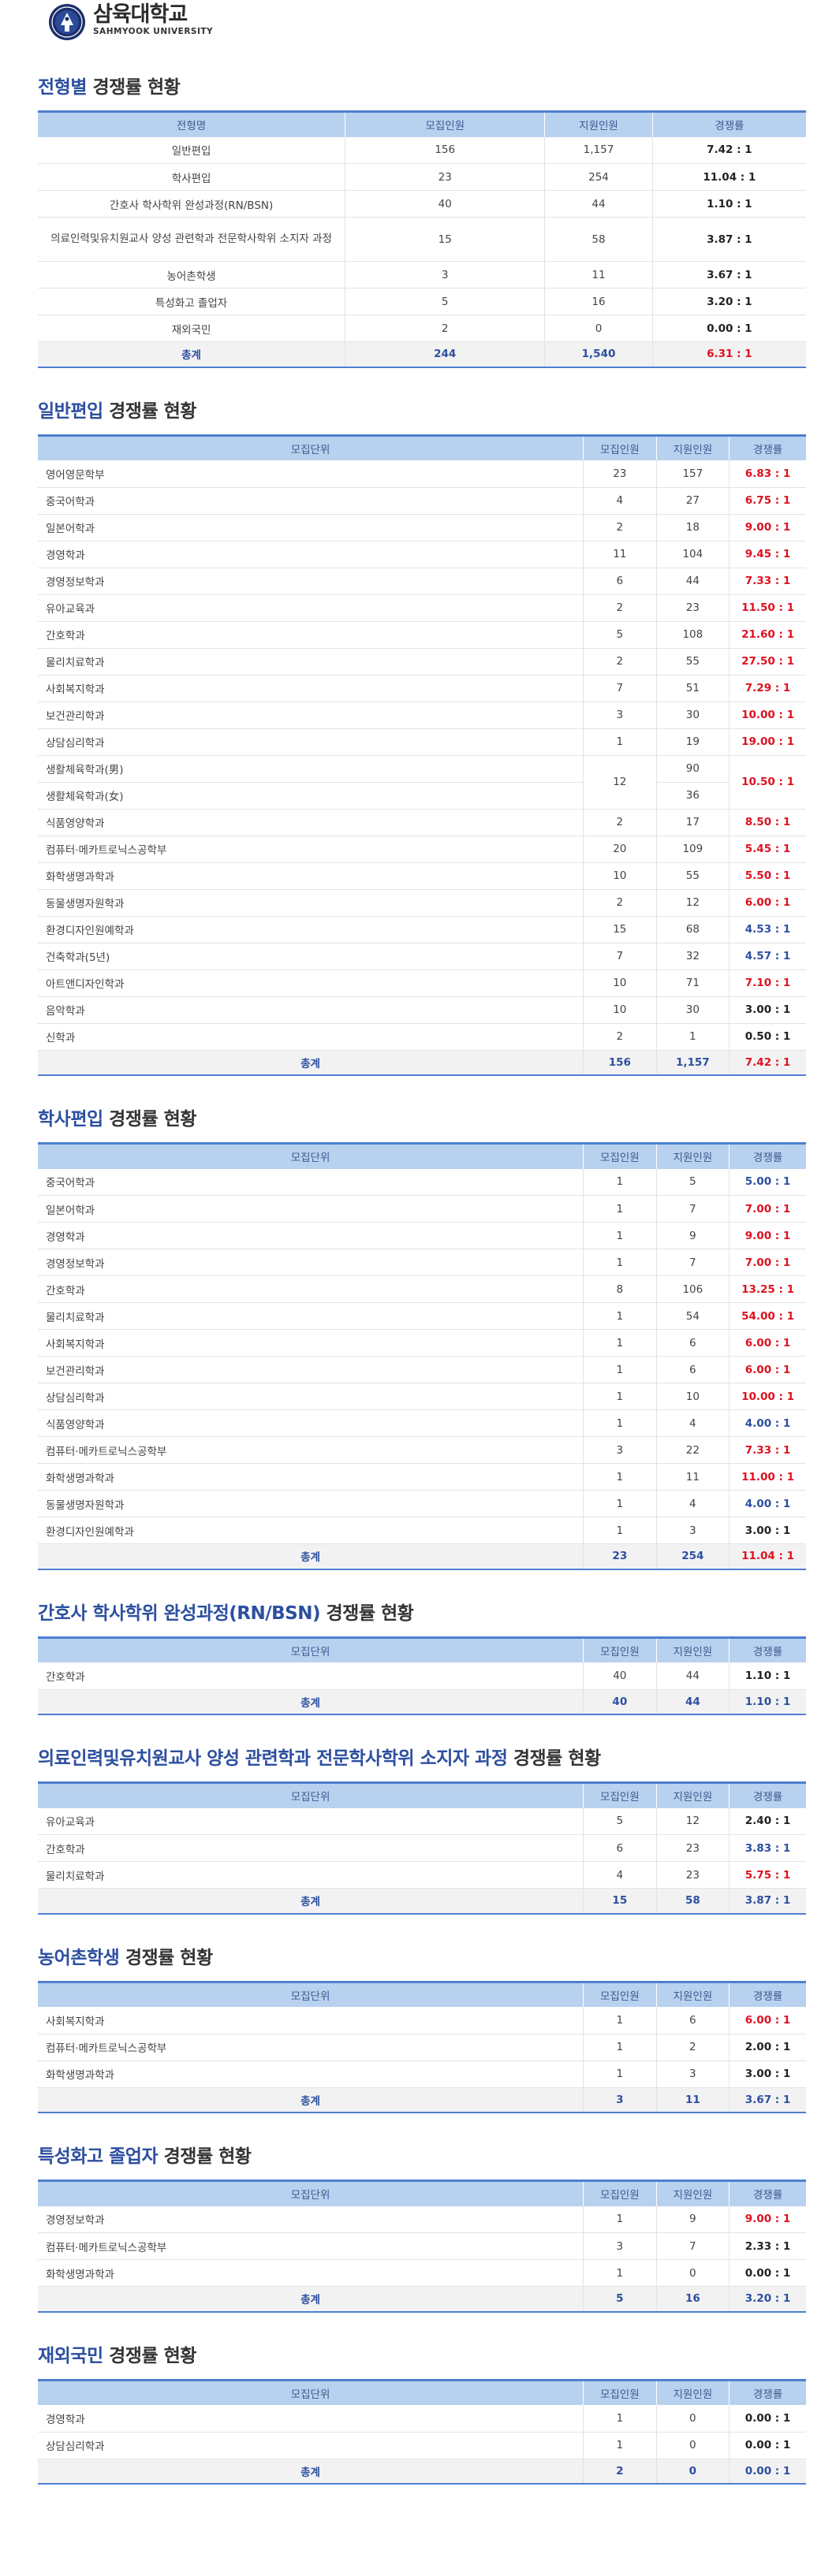  What do you see at coordinates (422, 608) in the screenshot?
I see `table-row: 유아교육과 2 23 11.50 : 1` at bounding box center [422, 608].